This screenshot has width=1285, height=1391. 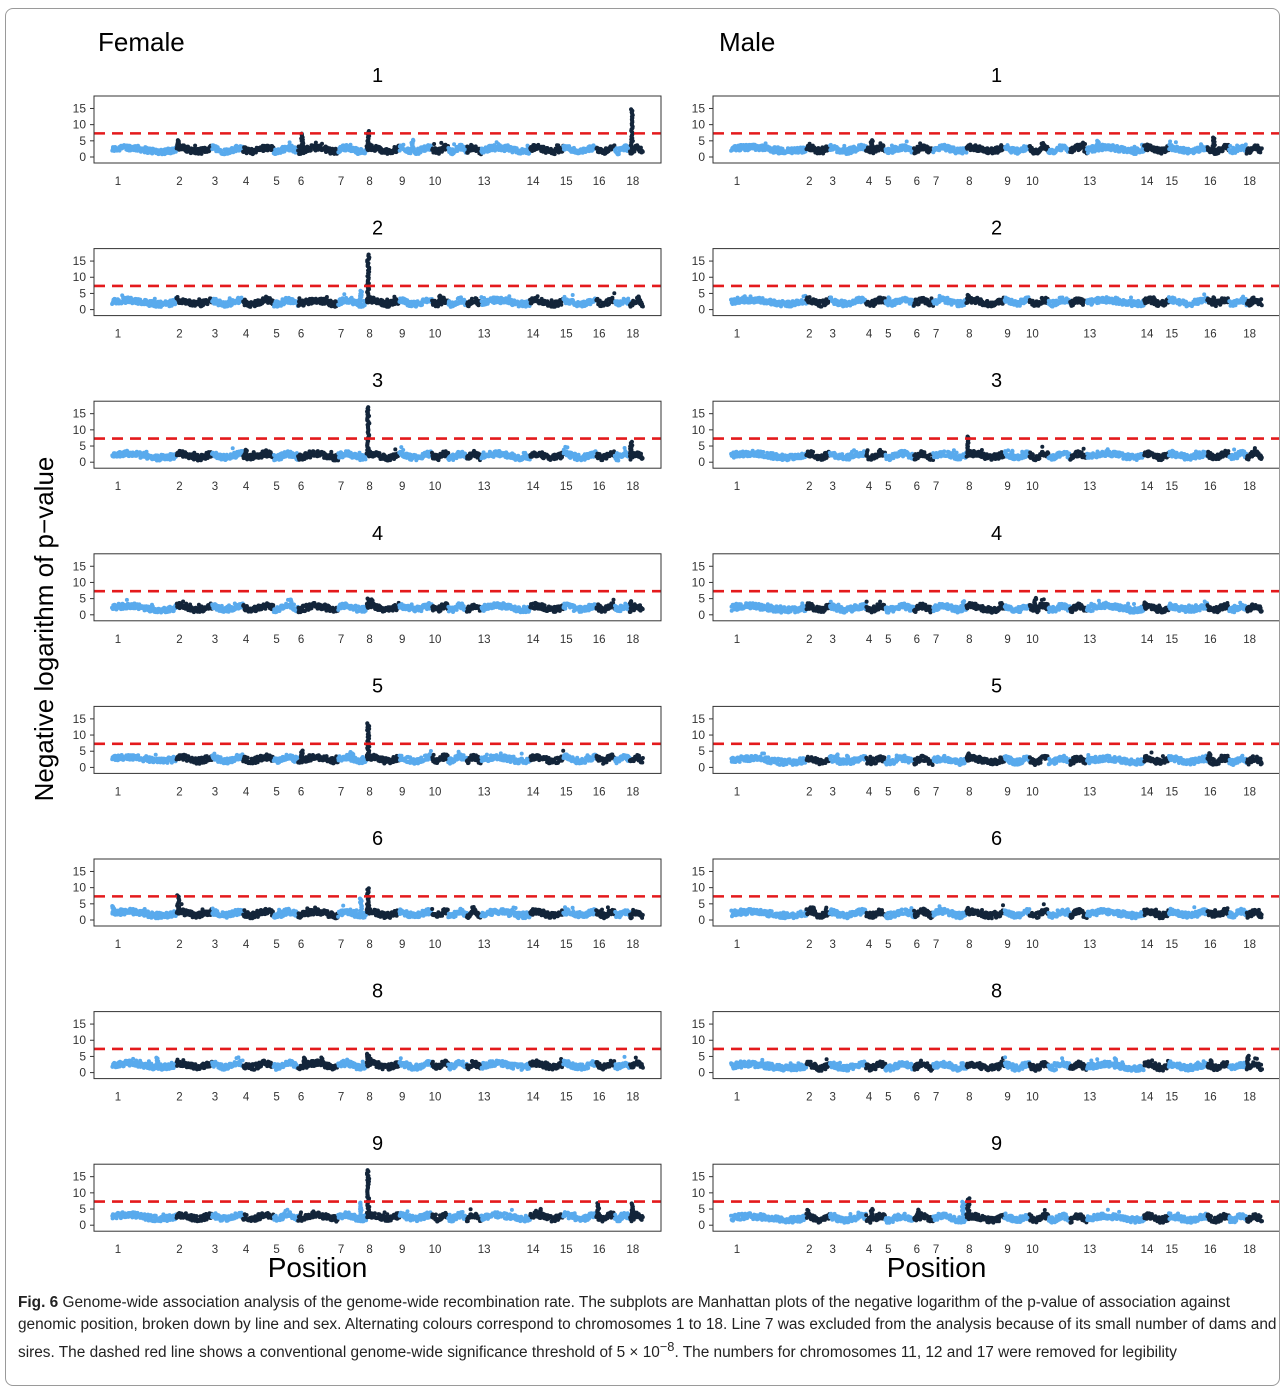 I want to click on sex-header-female: Female, so click(x=141, y=42).